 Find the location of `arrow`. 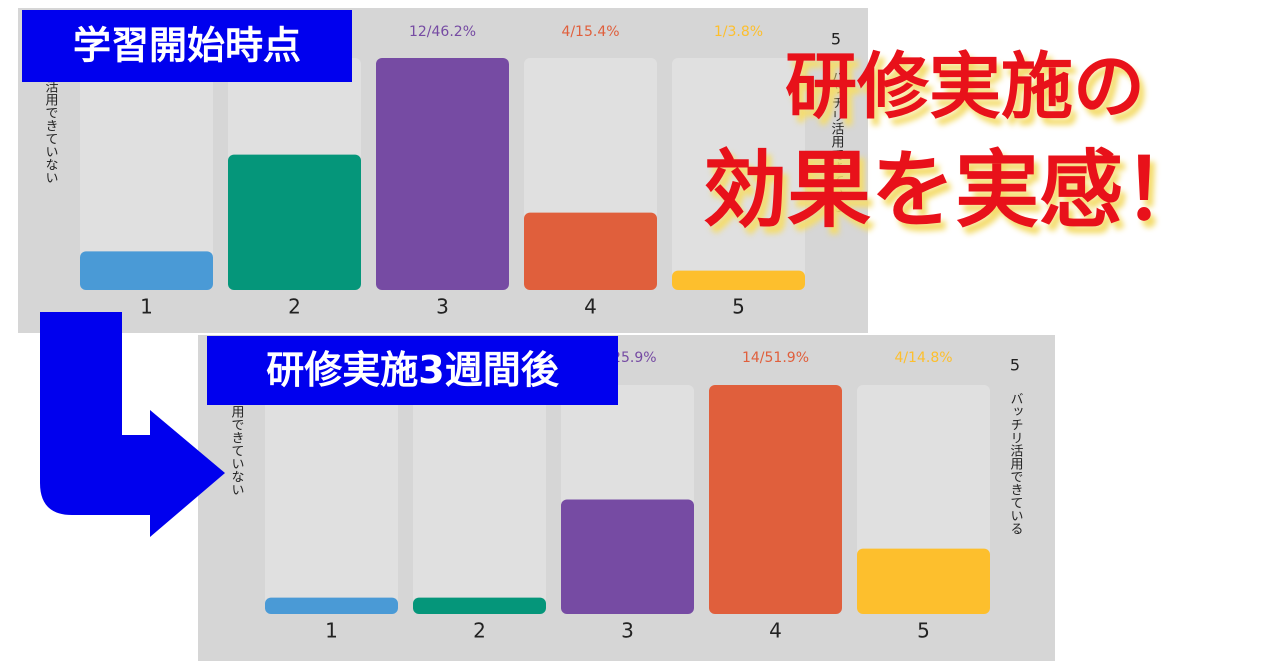

arrow is located at coordinates (132, 424).